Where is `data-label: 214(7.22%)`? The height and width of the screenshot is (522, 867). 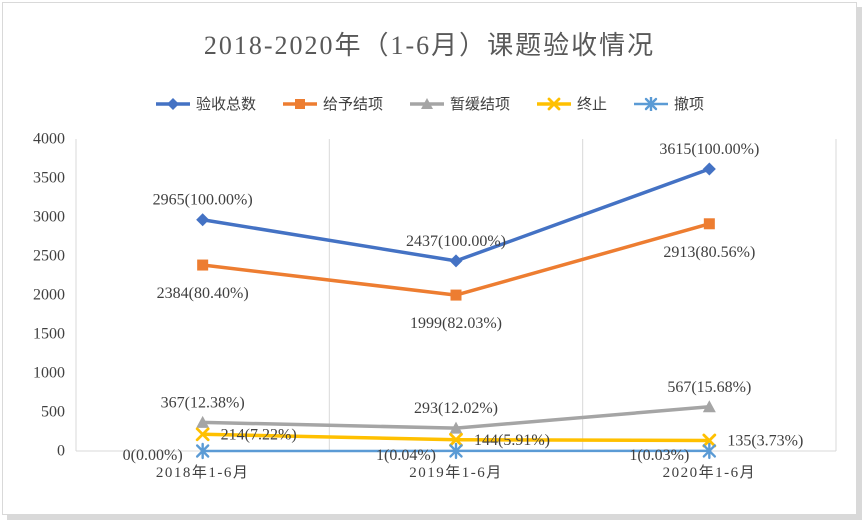
data-label: 214(7.22%) is located at coordinates (259, 434).